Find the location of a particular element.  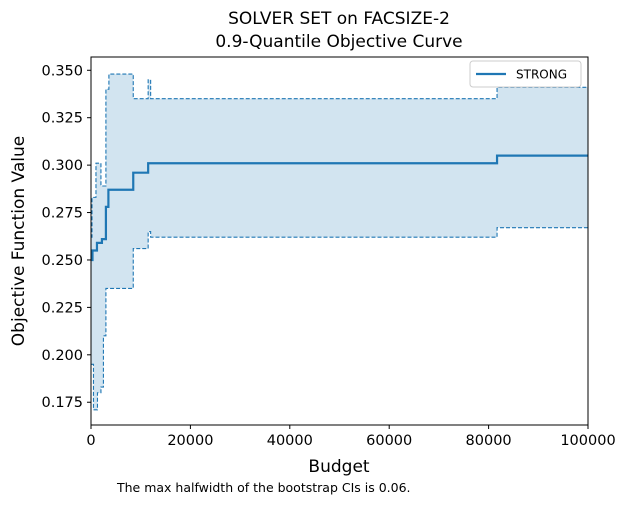

y-tick-label: 0.275 is located at coordinates (62, 214).